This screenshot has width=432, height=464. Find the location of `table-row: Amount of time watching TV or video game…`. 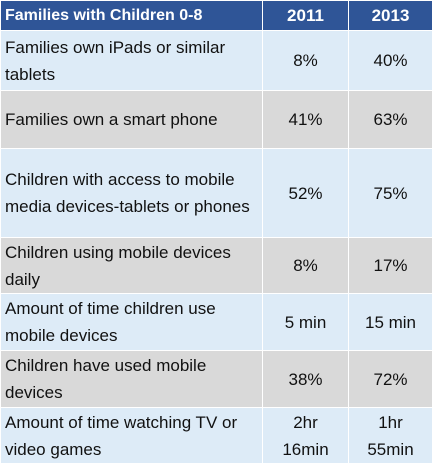

table-row: Amount of time watching TV or video game… is located at coordinates (216, 436).